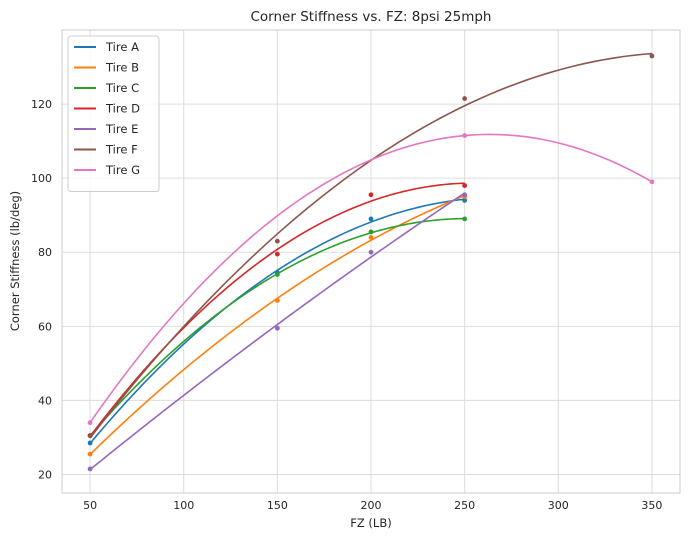  I want to click on y-tick-label: 100, so click(41, 178).